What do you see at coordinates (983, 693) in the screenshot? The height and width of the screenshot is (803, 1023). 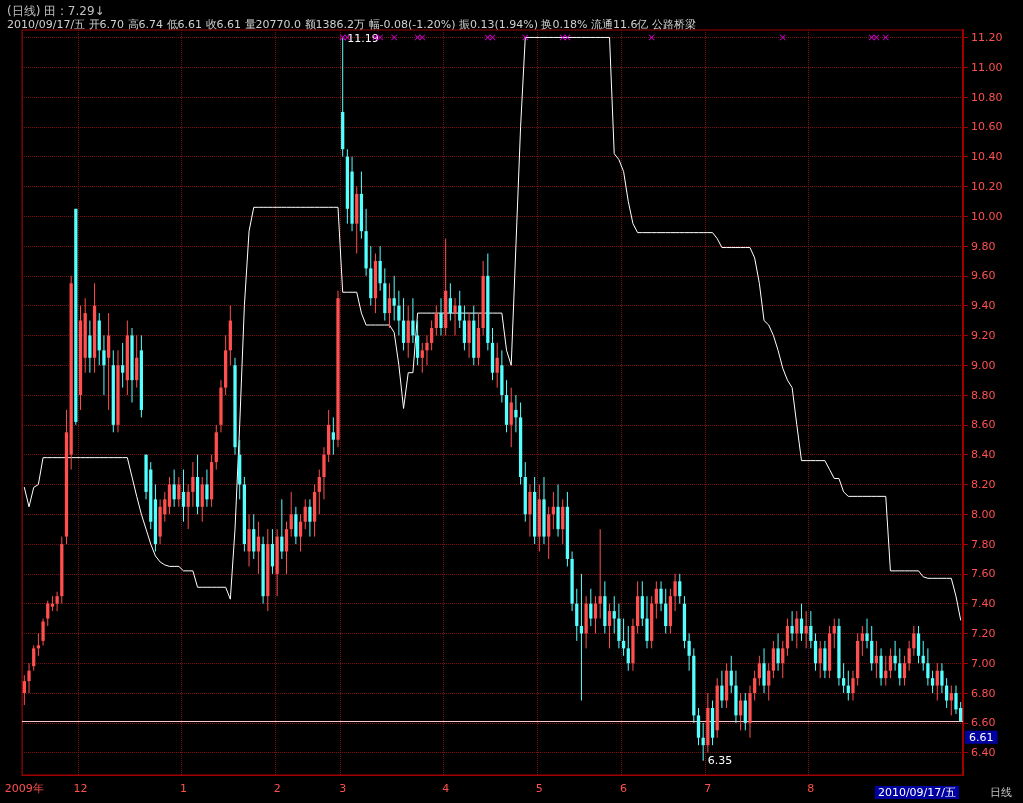 I see `y-tick-label: 6.80` at bounding box center [983, 693].